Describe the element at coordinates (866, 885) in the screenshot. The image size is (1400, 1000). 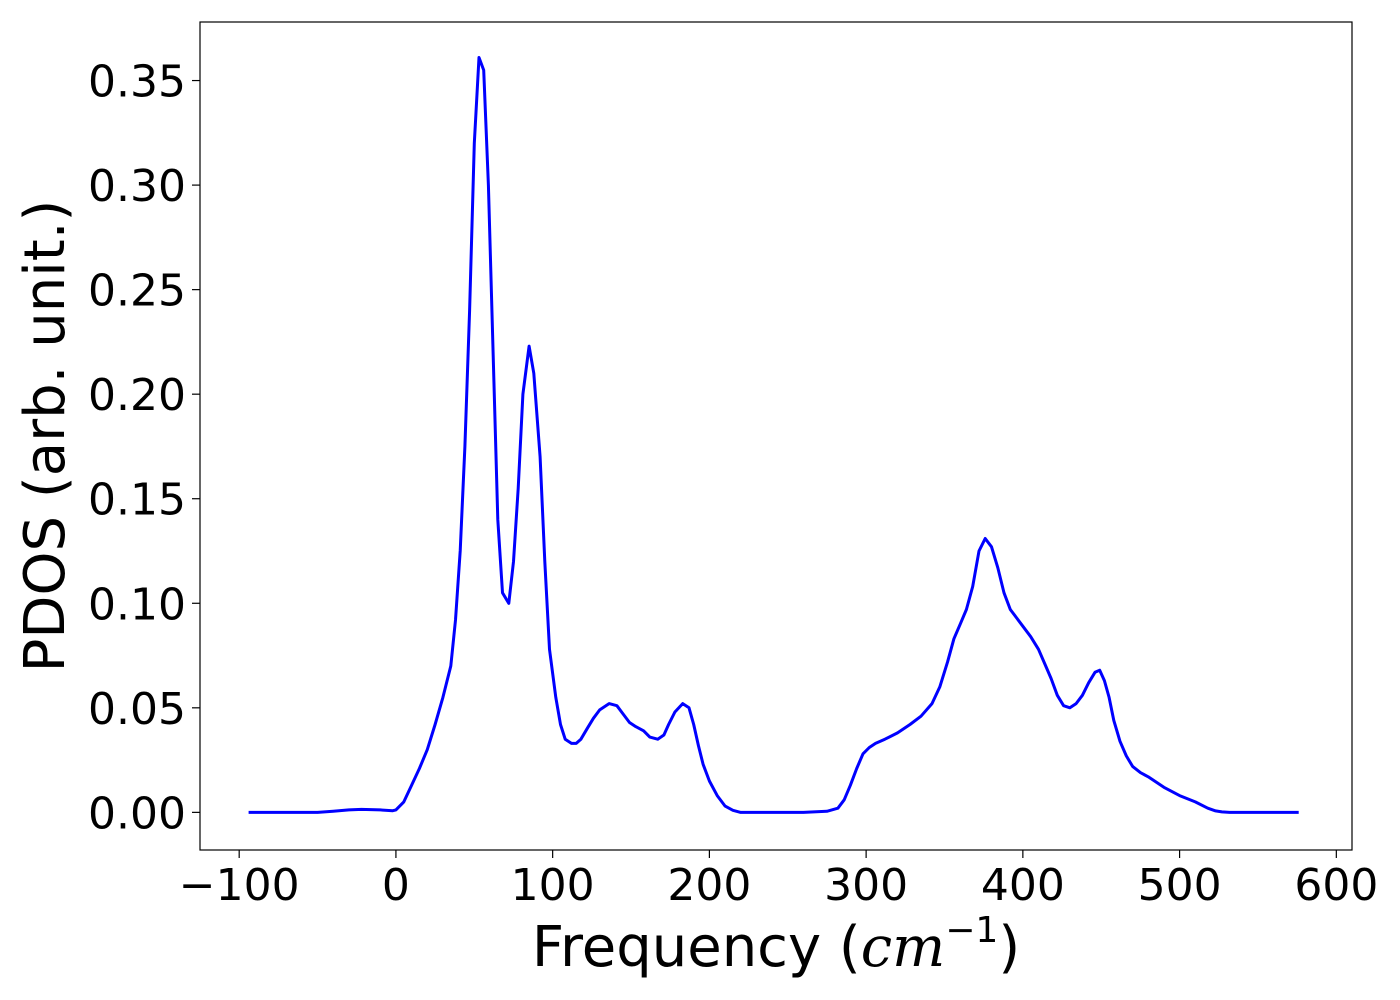
I see `x-tick-label: 300` at that location.